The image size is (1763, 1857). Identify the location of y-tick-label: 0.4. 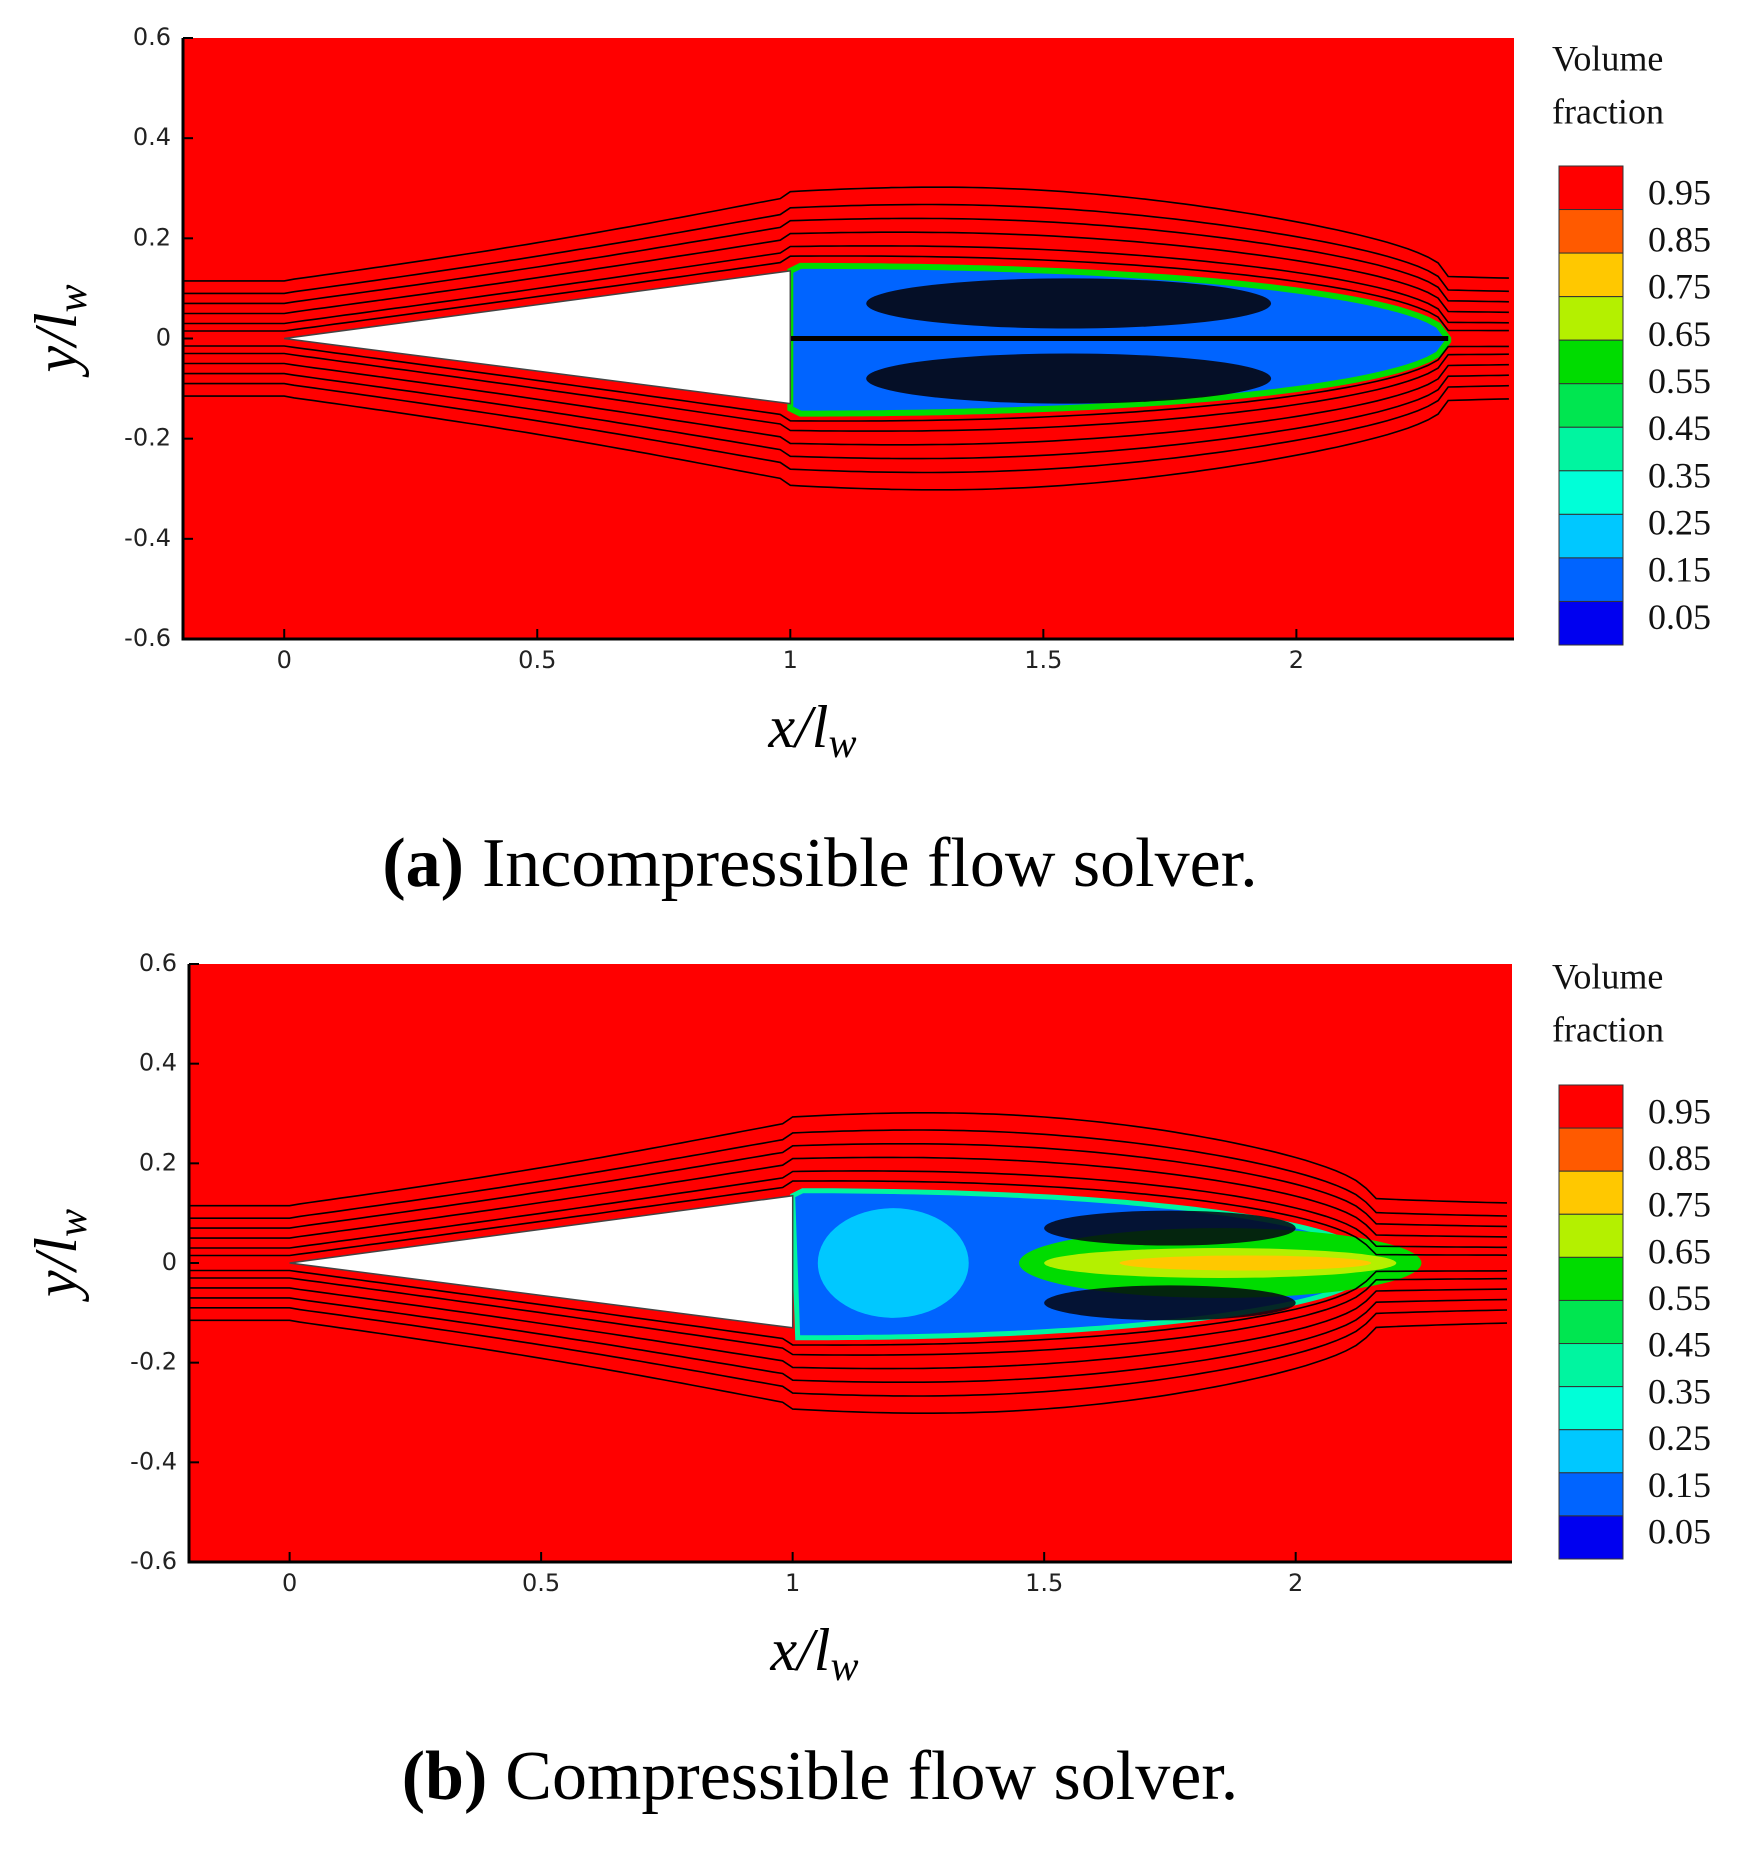
(158, 1063).